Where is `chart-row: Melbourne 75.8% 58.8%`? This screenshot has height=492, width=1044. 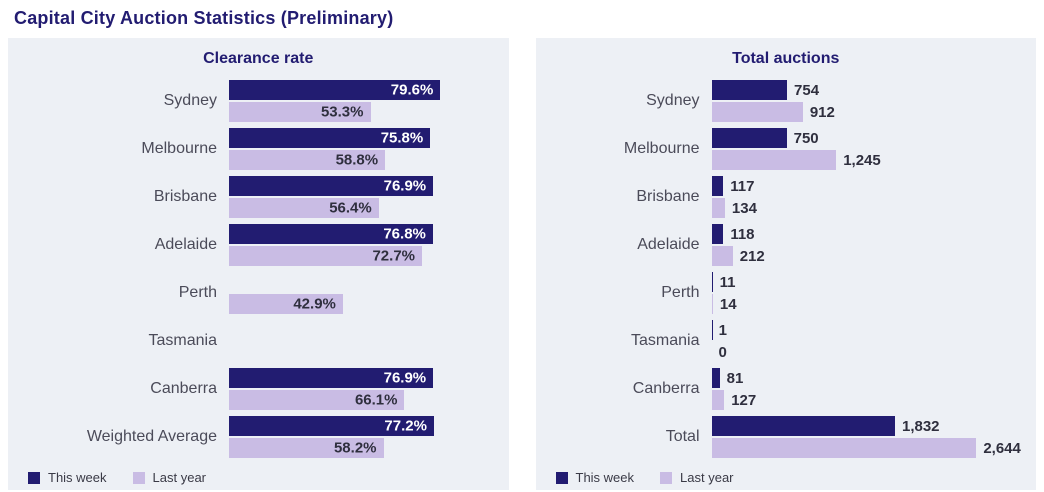 chart-row: Melbourne 75.8% 58.8% is located at coordinates (258, 149).